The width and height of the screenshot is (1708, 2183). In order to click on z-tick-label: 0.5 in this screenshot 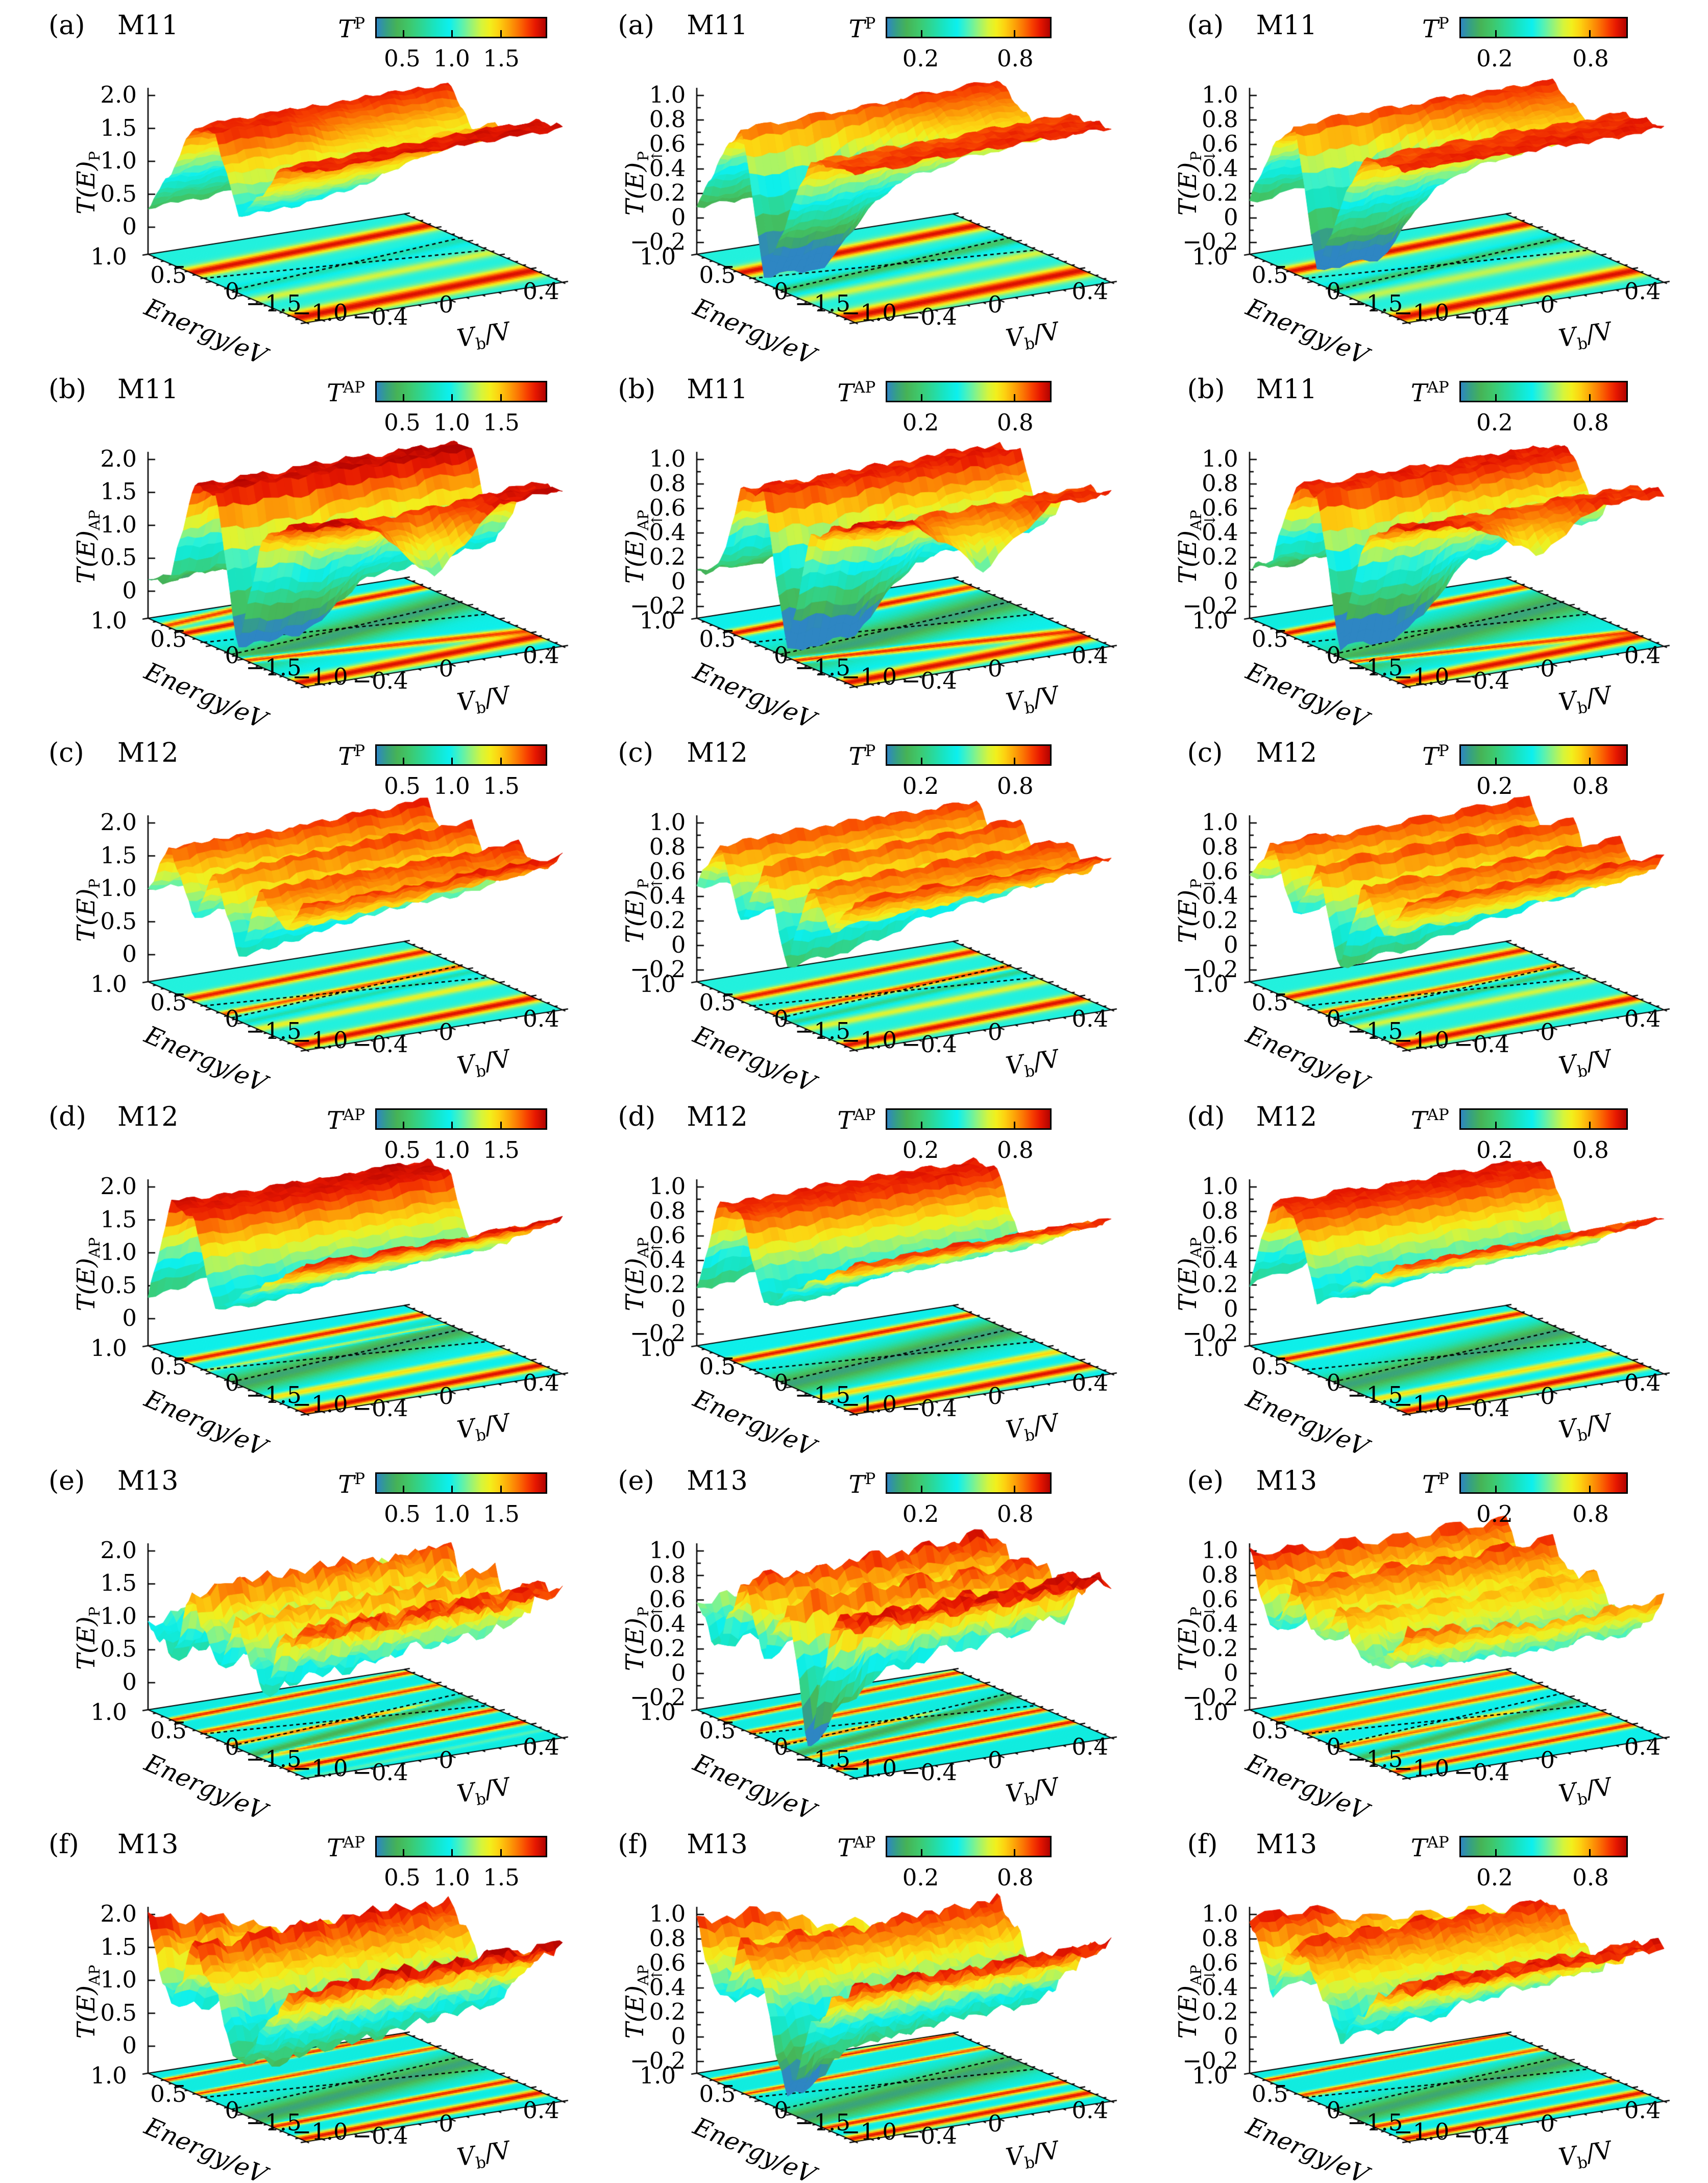, I will do `click(118, 2013)`.